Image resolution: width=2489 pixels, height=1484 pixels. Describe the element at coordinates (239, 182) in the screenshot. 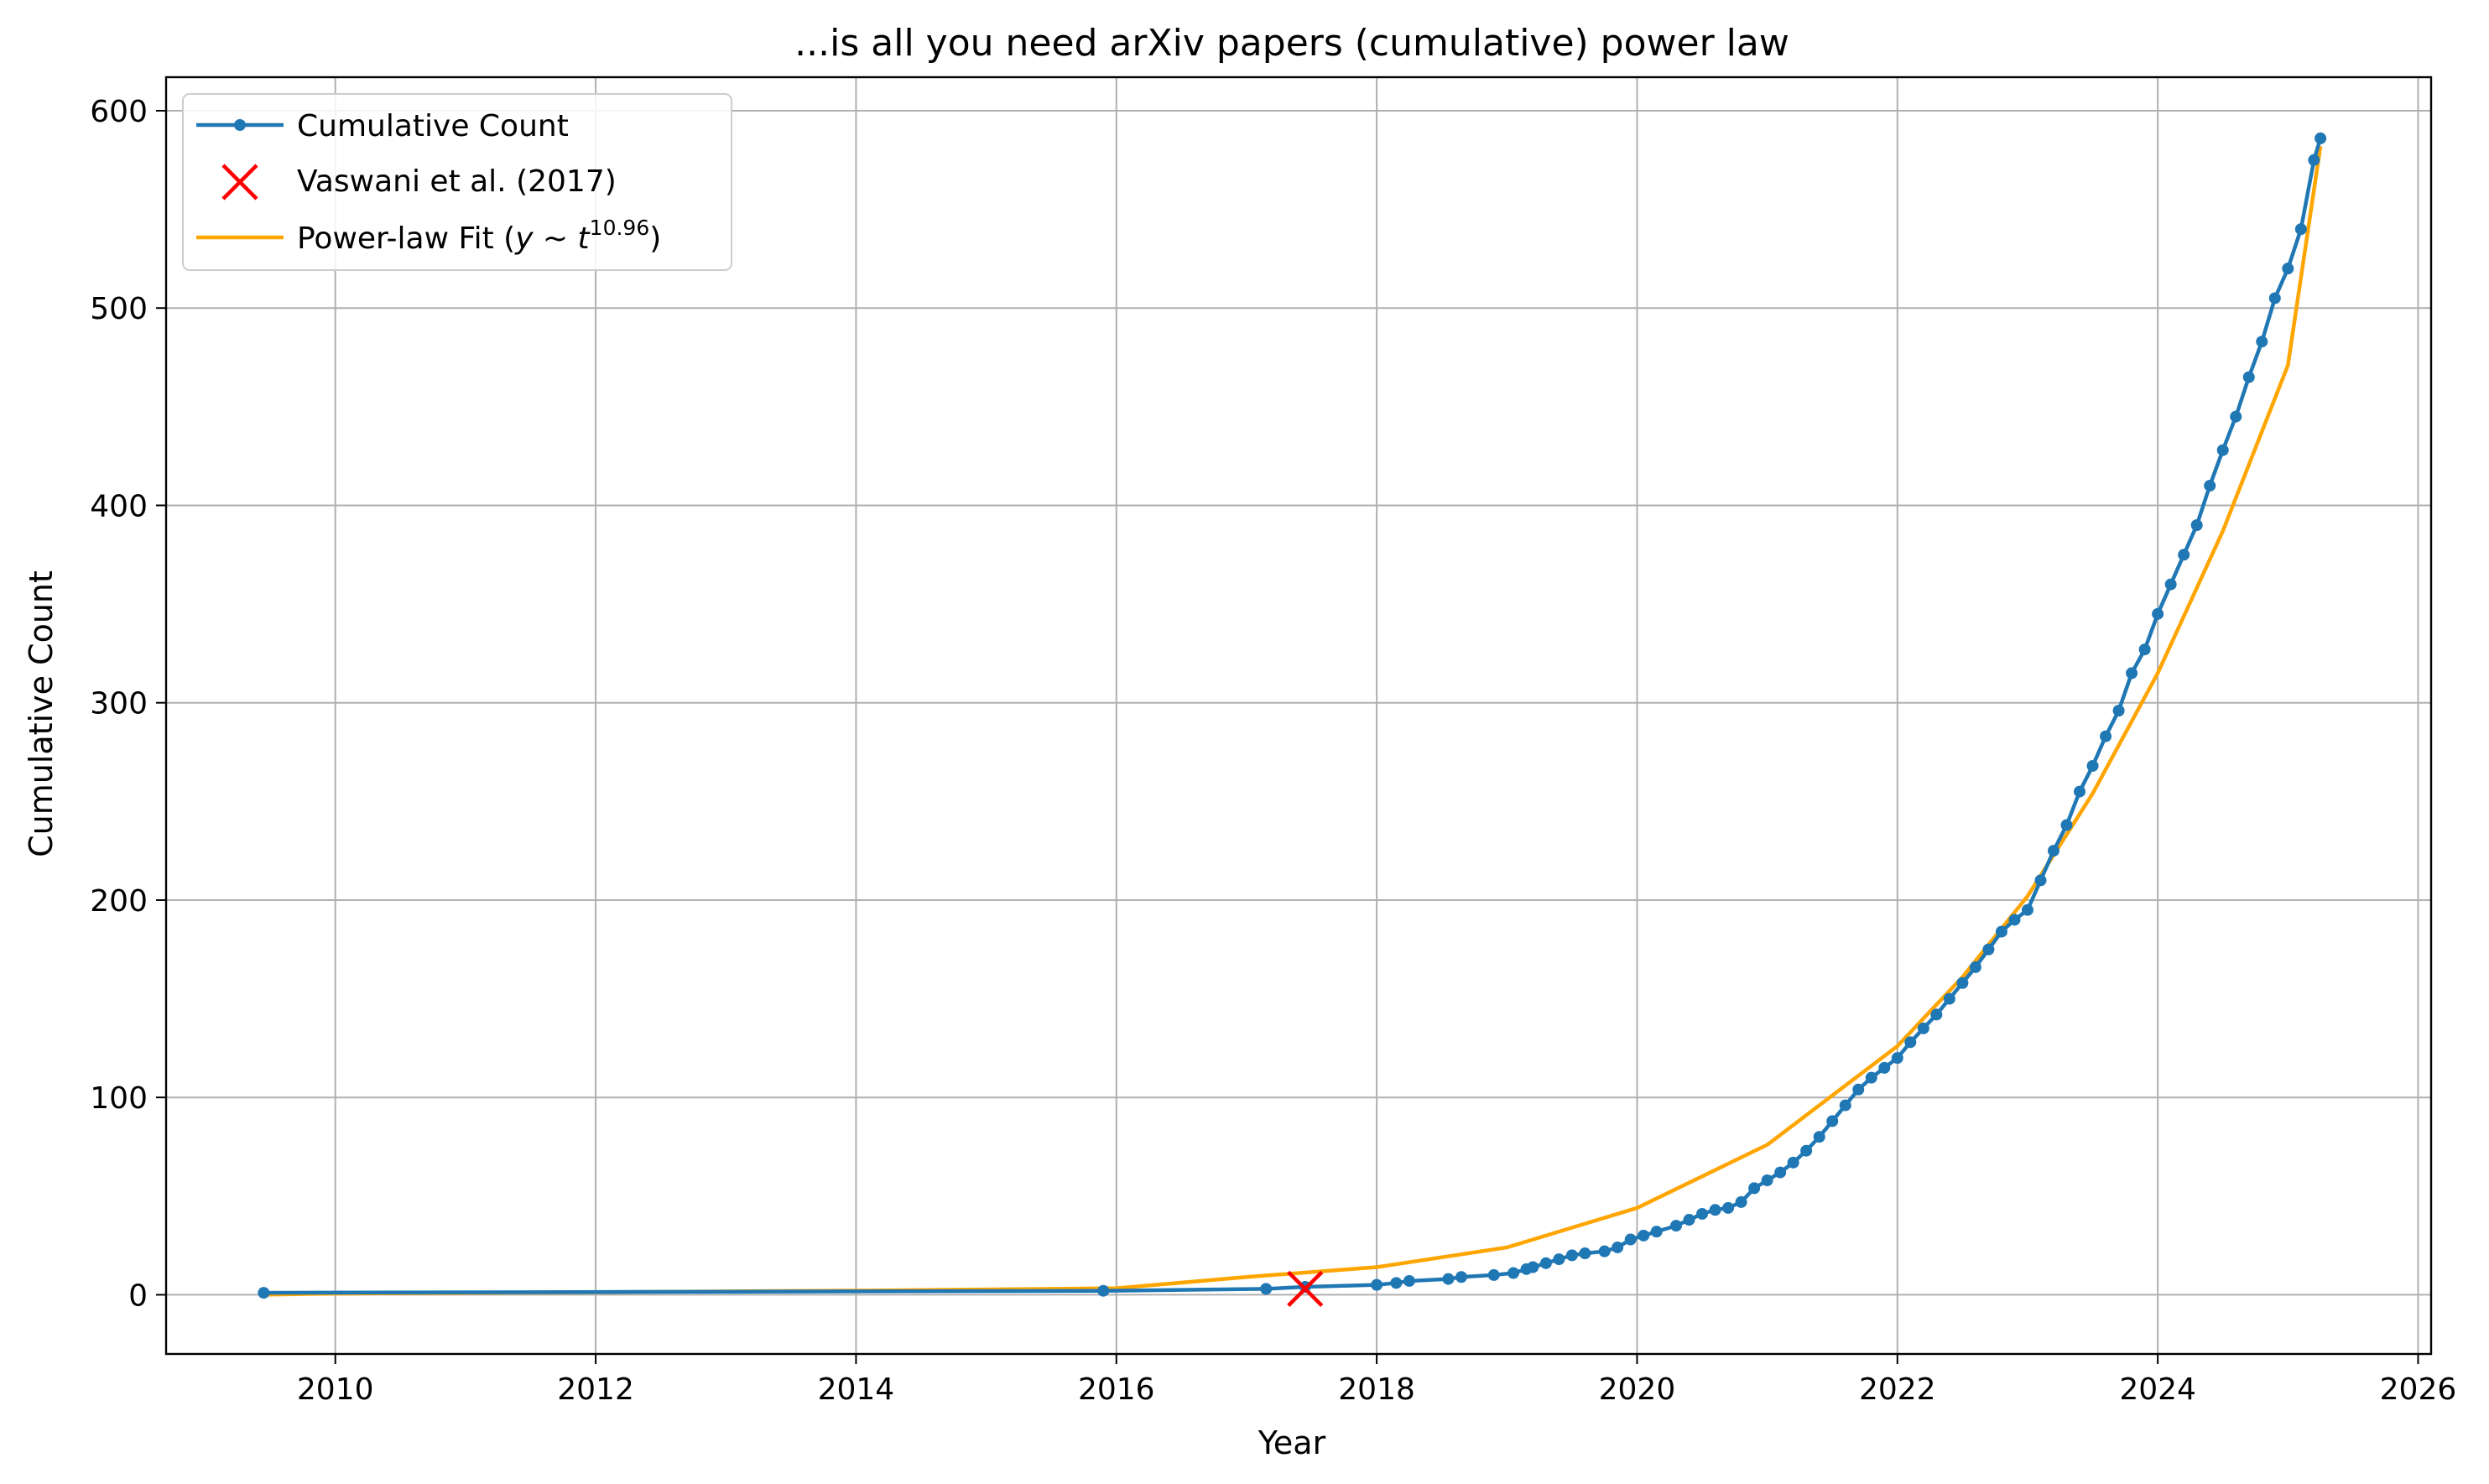

I see `legend-x-marker-swatch` at that location.